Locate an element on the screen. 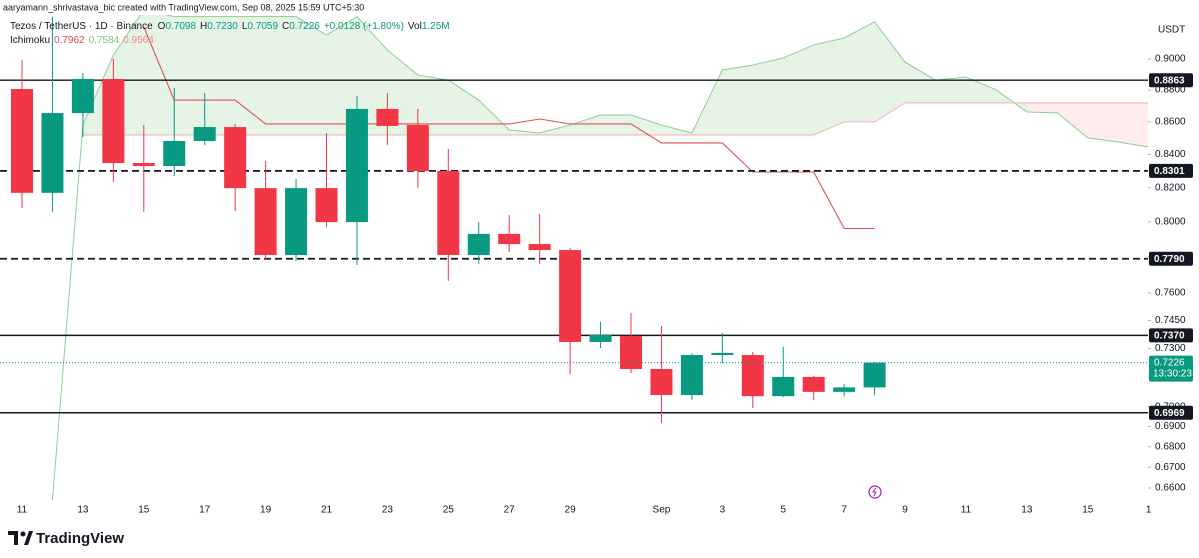 The height and width of the screenshot is (558, 1199). y-tick-label: 0.8000 is located at coordinates (1170, 222).